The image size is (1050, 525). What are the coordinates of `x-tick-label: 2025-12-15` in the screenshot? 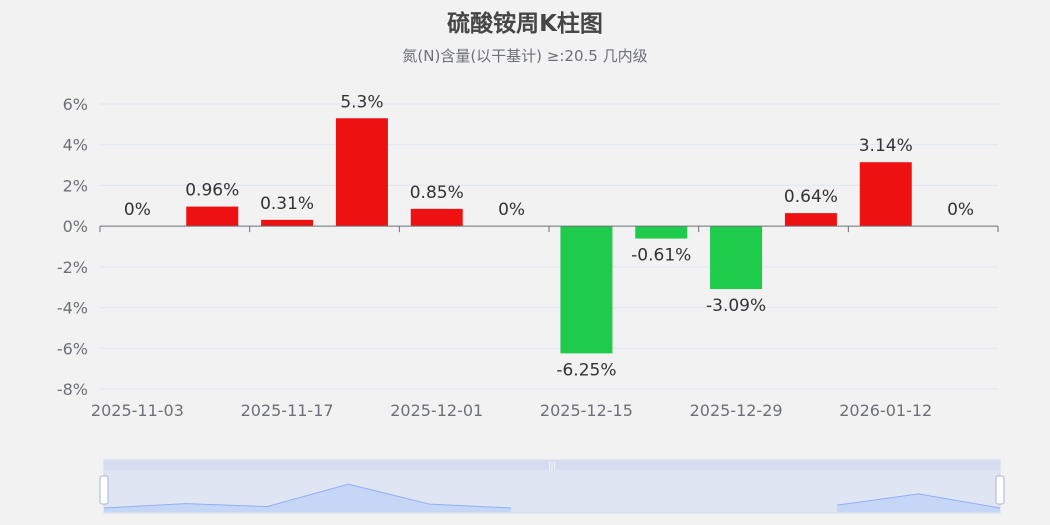 It's located at (586, 410).